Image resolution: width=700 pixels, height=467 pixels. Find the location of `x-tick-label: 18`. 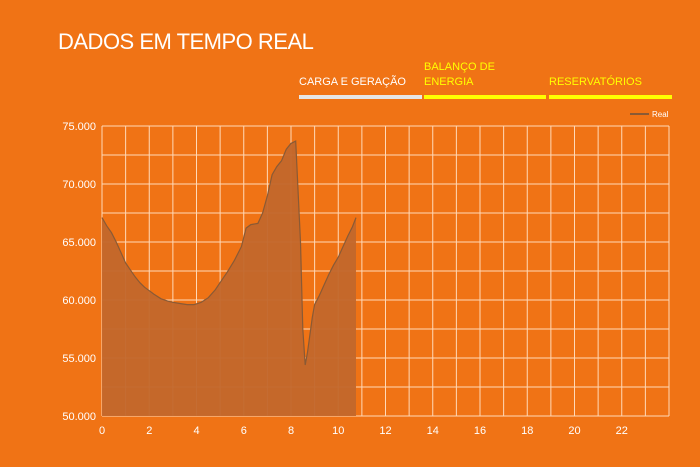

x-tick-label: 18 is located at coordinates (527, 431).